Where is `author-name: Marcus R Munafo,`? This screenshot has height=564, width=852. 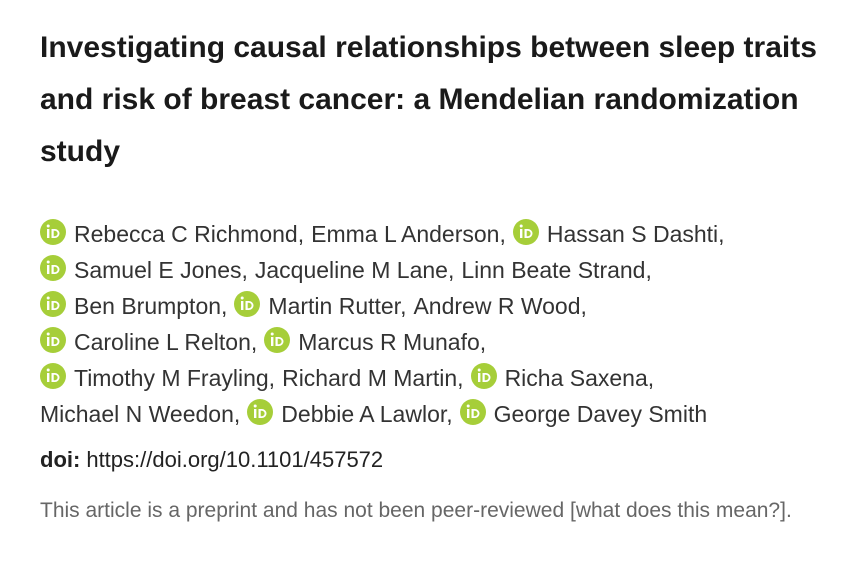
author-name: Marcus R Munafo, is located at coordinates (392, 342).